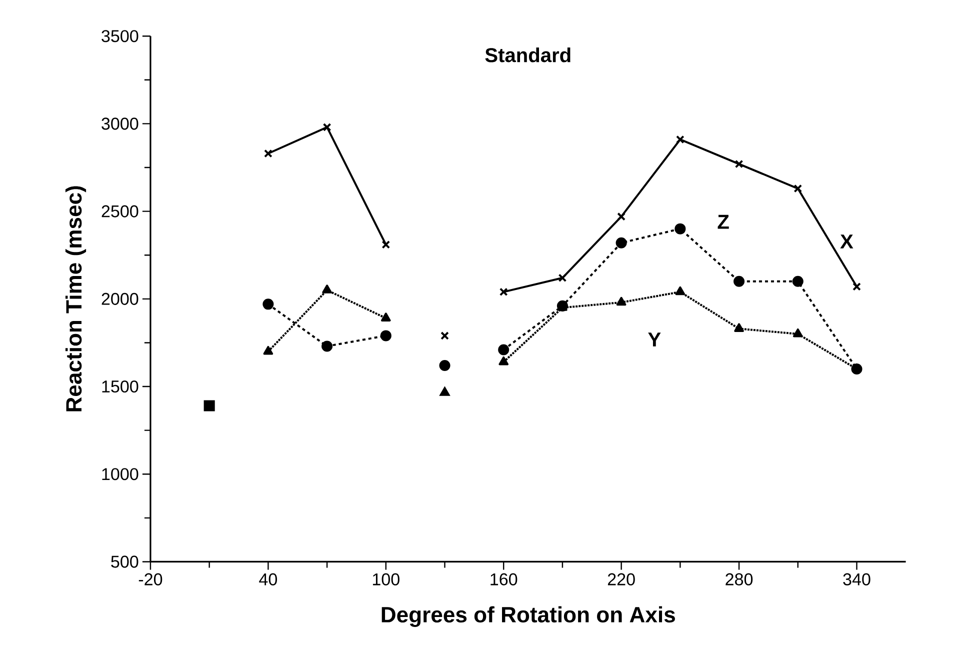 Image resolution: width=973 pixels, height=657 pixels. What do you see at coordinates (723, 221) in the screenshot?
I see `series-label: Z` at bounding box center [723, 221].